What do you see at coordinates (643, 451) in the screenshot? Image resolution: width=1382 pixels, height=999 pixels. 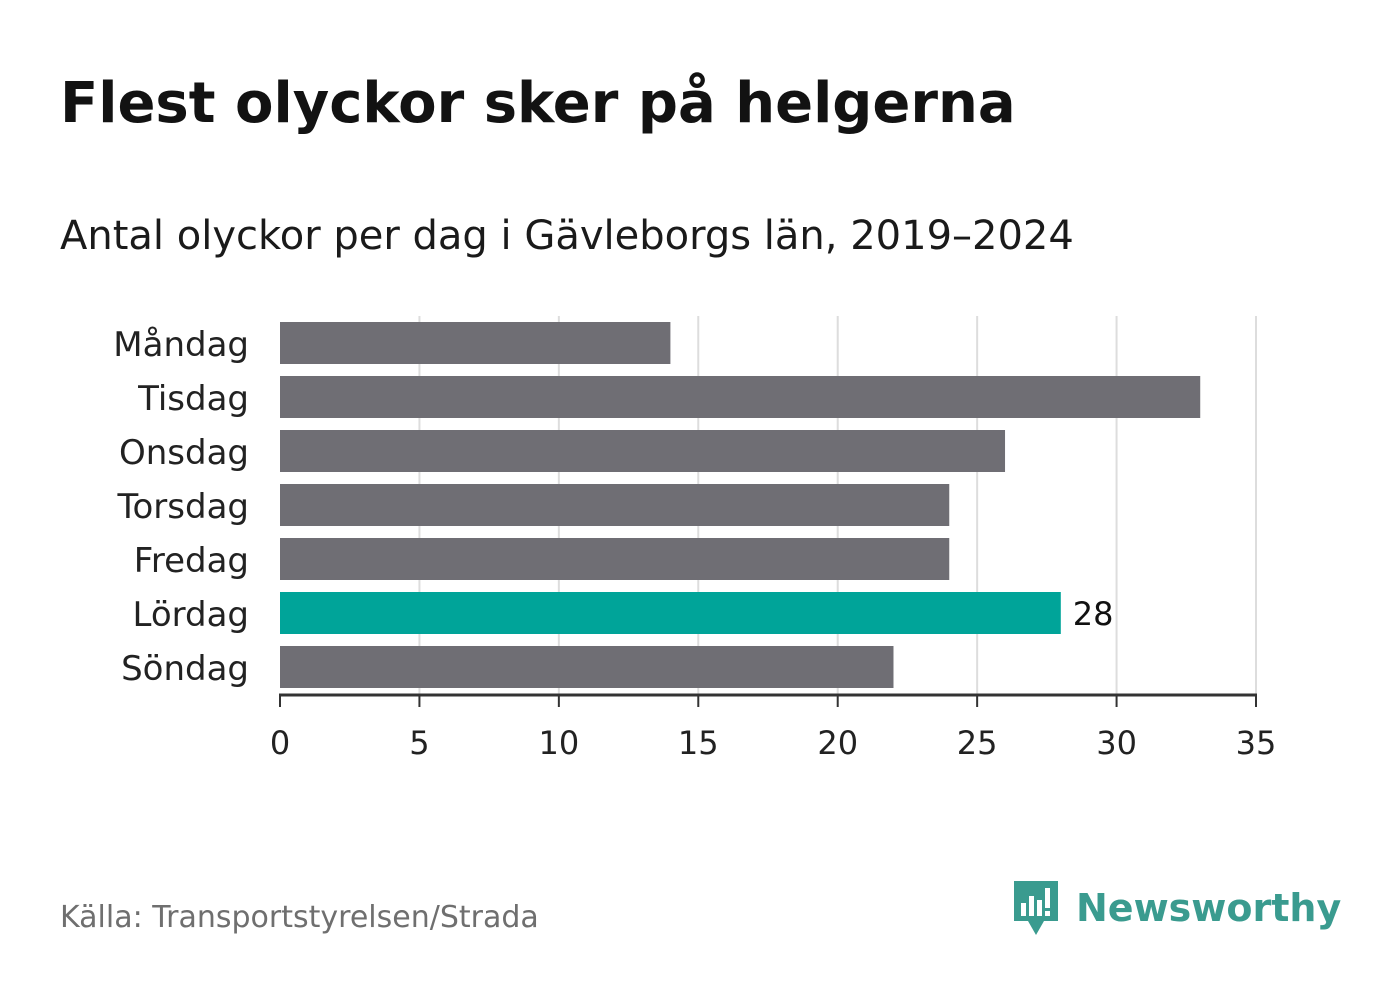 I see `bar-onsdag` at bounding box center [643, 451].